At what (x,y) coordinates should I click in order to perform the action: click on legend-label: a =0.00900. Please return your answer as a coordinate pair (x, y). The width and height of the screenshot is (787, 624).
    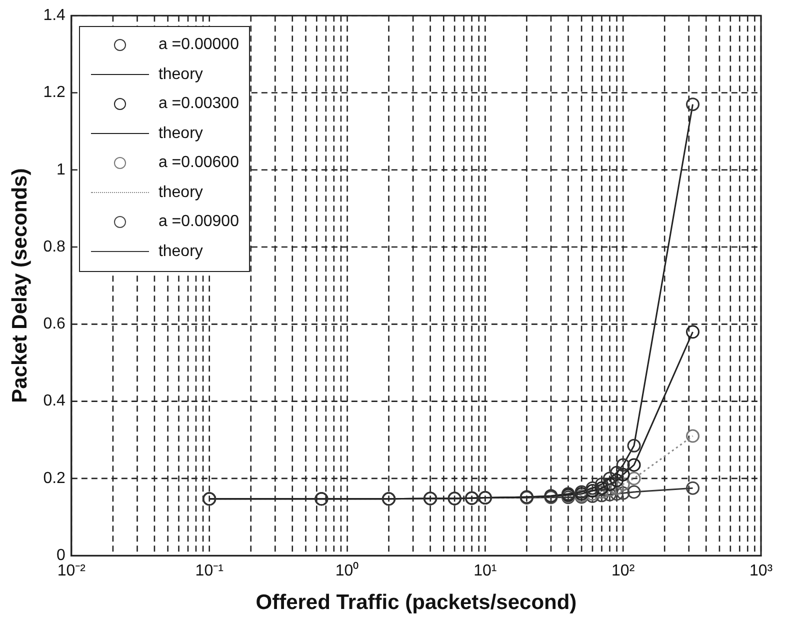
    Looking at the image, I should click on (198, 222).